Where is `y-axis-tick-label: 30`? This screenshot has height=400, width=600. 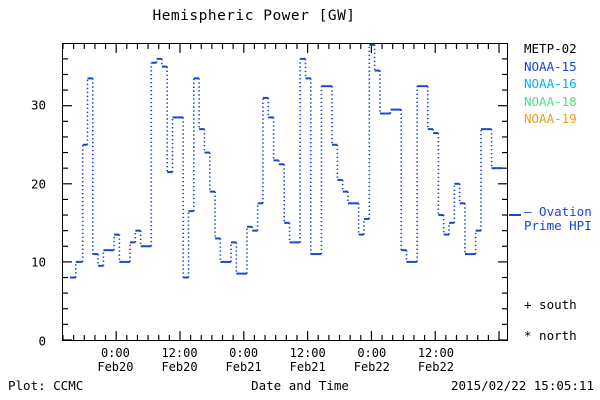
y-axis-tick-label: 30 is located at coordinates (38, 105).